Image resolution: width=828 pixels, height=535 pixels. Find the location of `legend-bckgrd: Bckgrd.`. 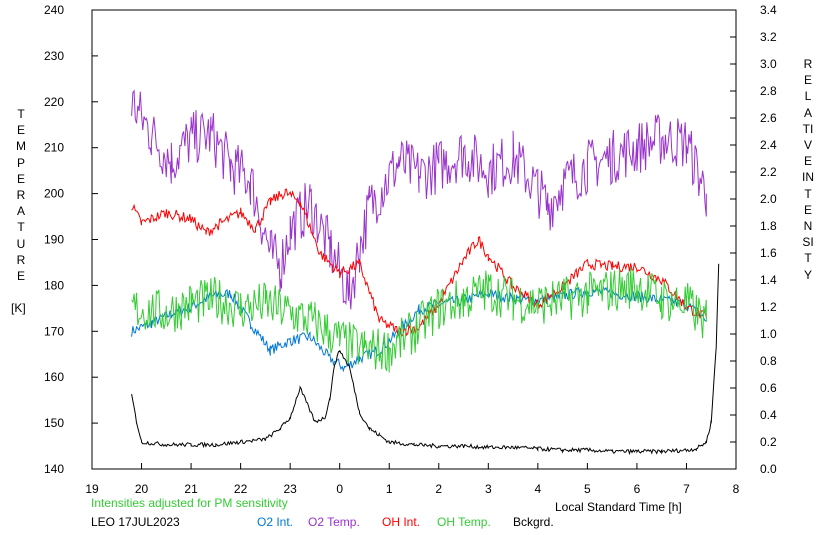

legend-bckgrd: Bckgrd. is located at coordinates (533, 522).